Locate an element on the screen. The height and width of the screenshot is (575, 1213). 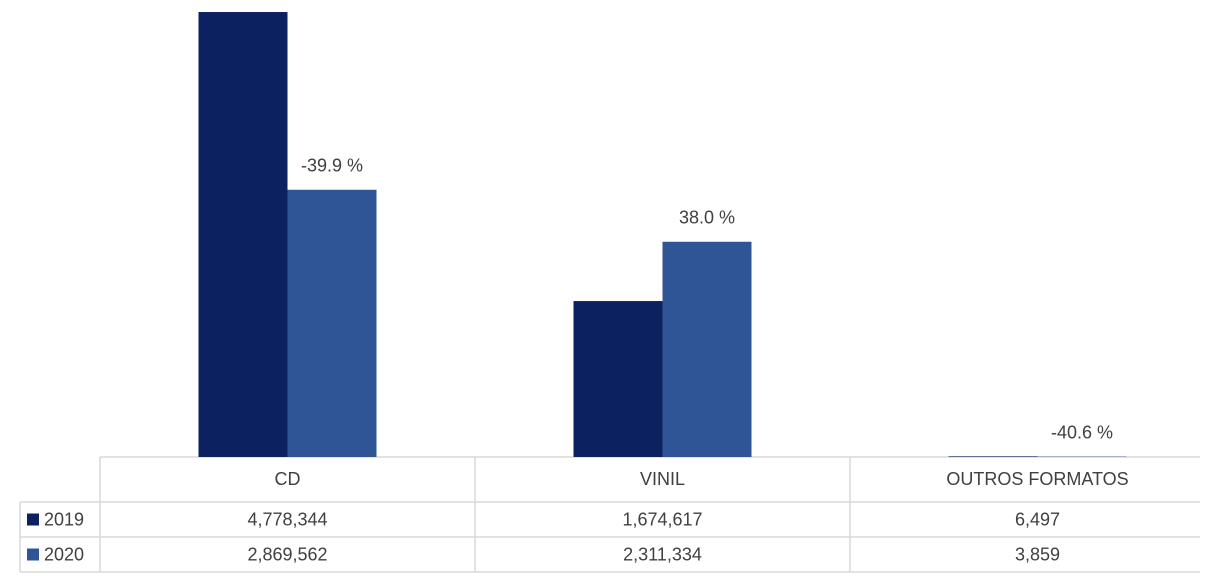
change-label: 38.0 % is located at coordinates (707, 218).